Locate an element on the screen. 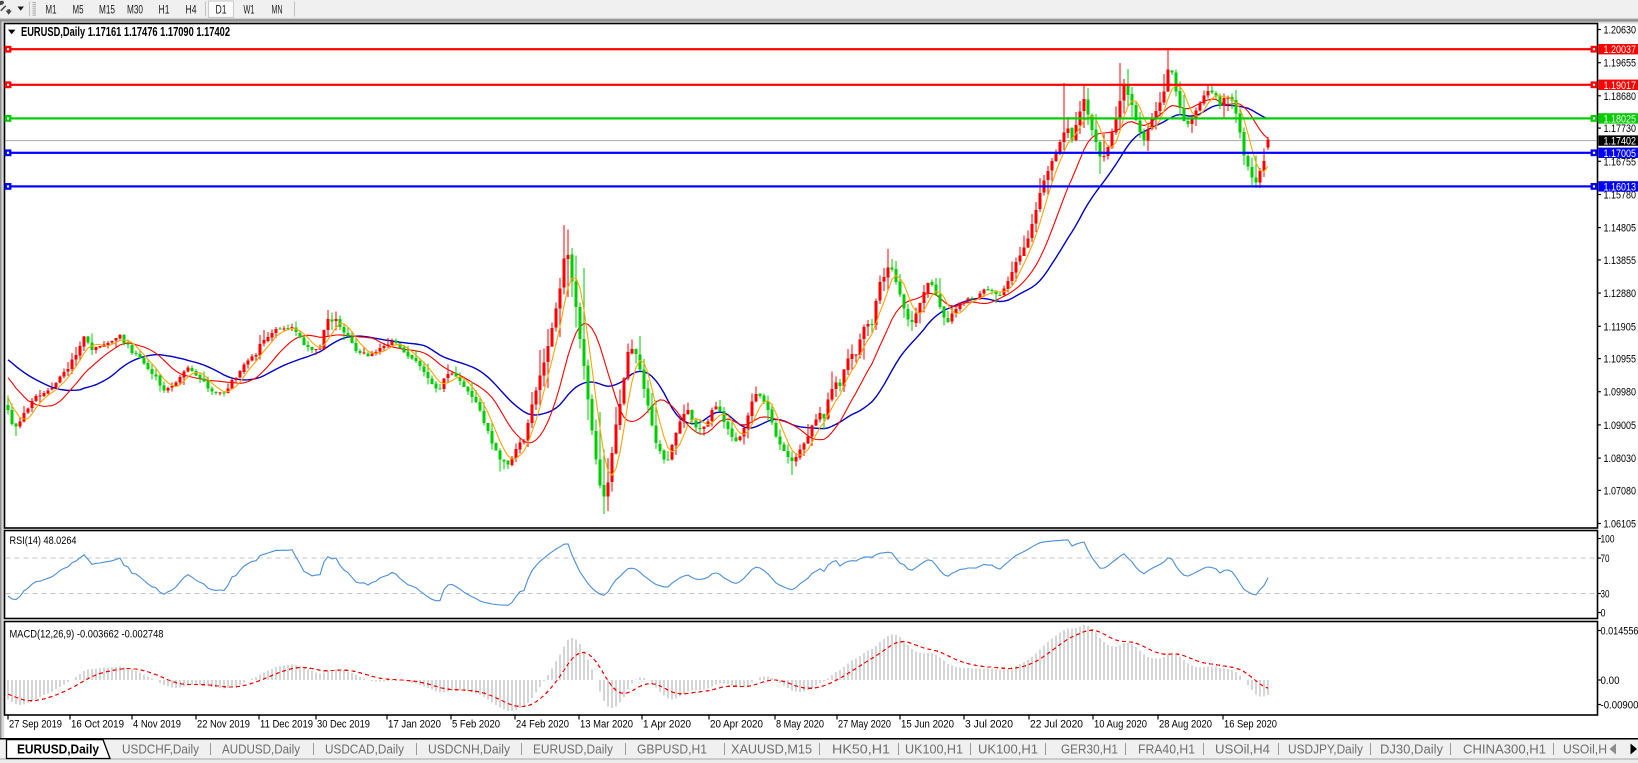 The width and height of the screenshot is (1638, 763). svg-text: 4 Nov 2019 is located at coordinates (157, 725).